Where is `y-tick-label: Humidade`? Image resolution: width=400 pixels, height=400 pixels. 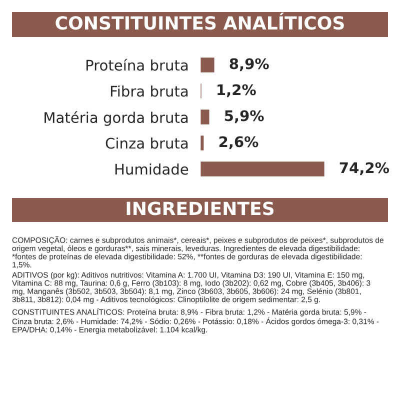
y-tick-label: Humidade is located at coordinates (151, 169).